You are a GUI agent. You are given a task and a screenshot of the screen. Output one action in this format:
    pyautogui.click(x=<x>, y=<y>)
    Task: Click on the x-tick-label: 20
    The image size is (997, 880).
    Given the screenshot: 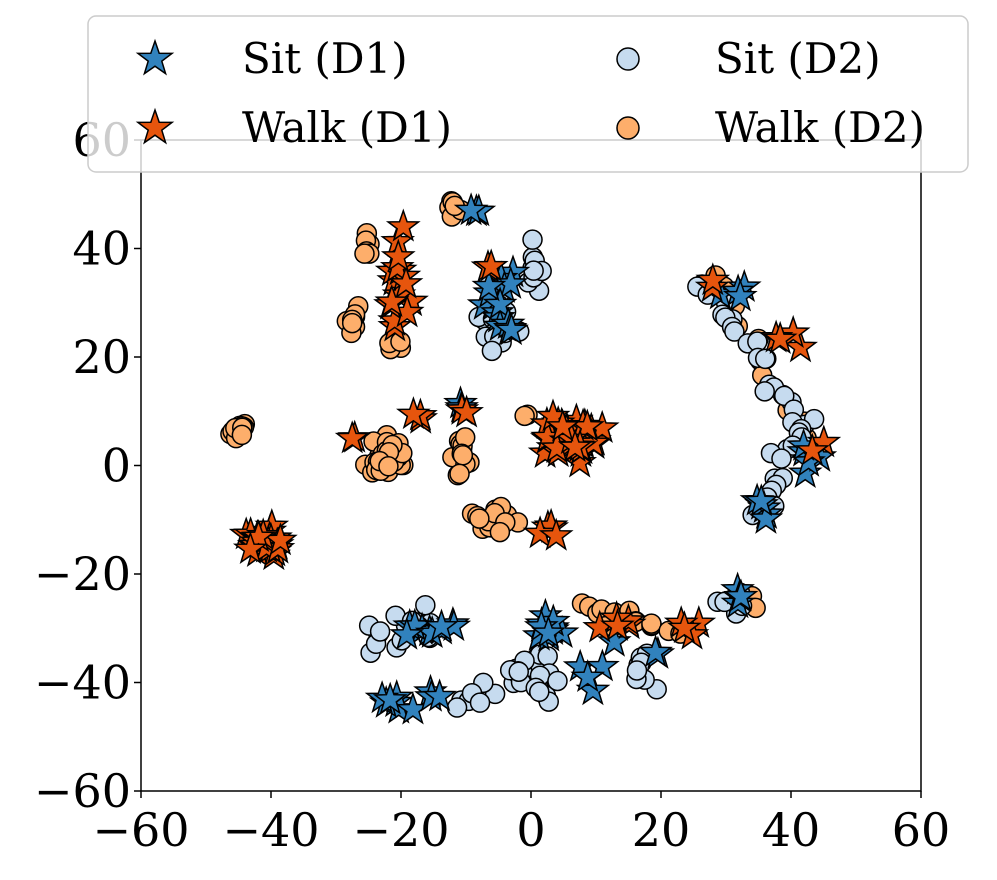 What is the action you would take?
    pyautogui.click(x=661, y=830)
    